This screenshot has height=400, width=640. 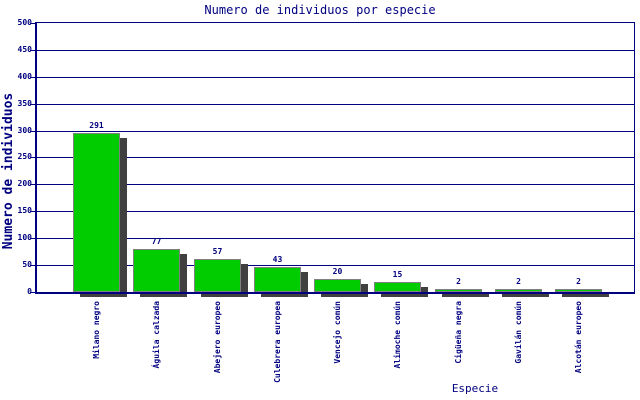 What do you see at coordinates (320, 10) in the screenshot?
I see `chart-title: Numero de individuos por especie` at bounding box center [320, 10].